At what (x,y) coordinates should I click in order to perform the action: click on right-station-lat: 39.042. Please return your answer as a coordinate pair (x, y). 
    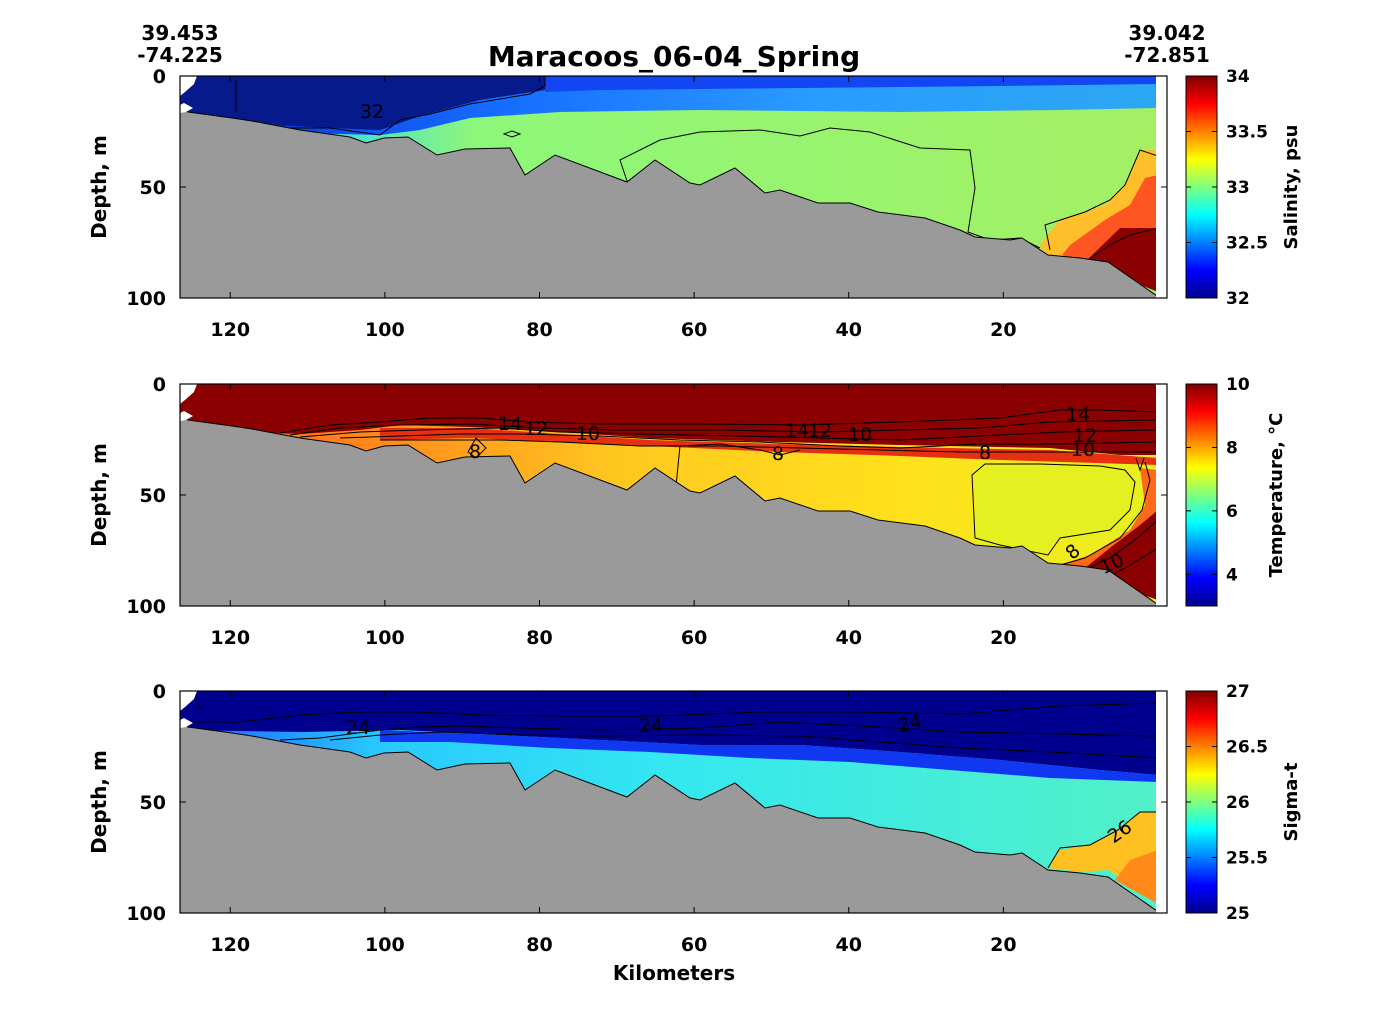
    Looking at the image, I should click on (1166, 33).